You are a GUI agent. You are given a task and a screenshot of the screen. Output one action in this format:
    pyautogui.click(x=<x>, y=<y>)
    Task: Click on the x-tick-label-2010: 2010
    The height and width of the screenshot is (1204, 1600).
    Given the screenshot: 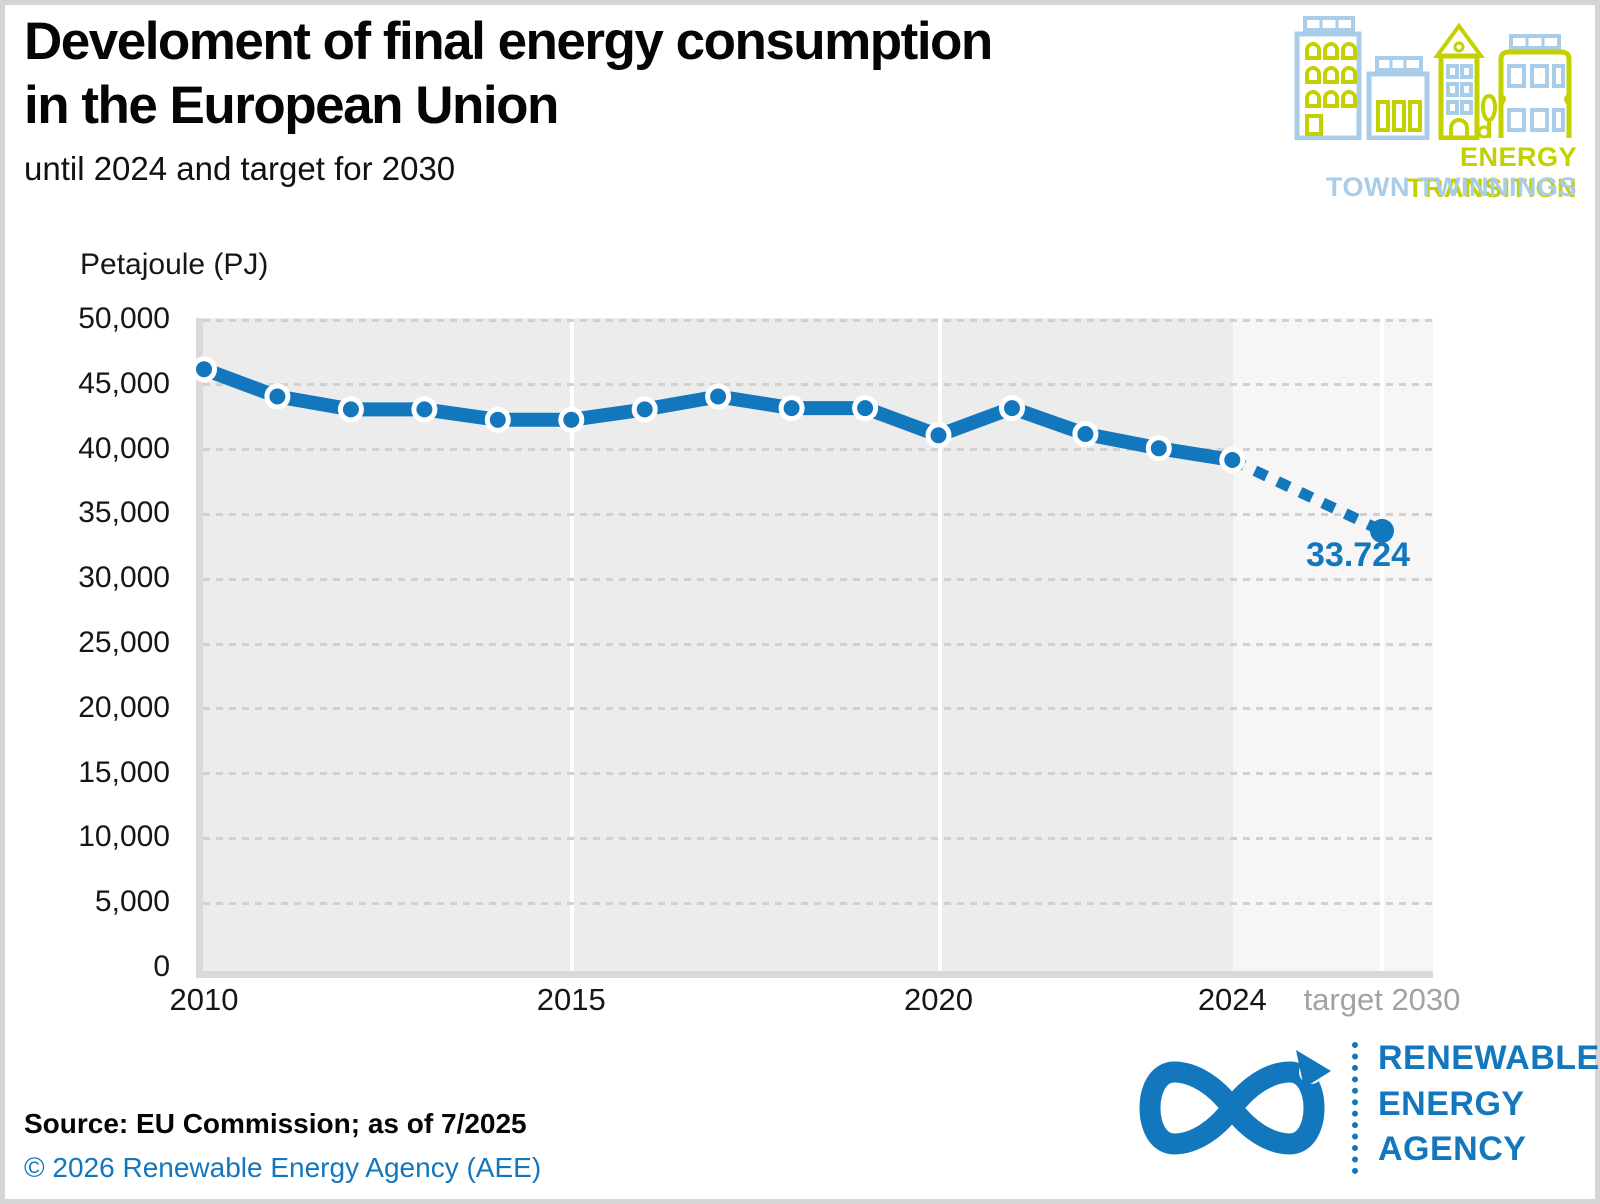 What is the action you would take?
    pyautogui.click(x=204, y=999)
    